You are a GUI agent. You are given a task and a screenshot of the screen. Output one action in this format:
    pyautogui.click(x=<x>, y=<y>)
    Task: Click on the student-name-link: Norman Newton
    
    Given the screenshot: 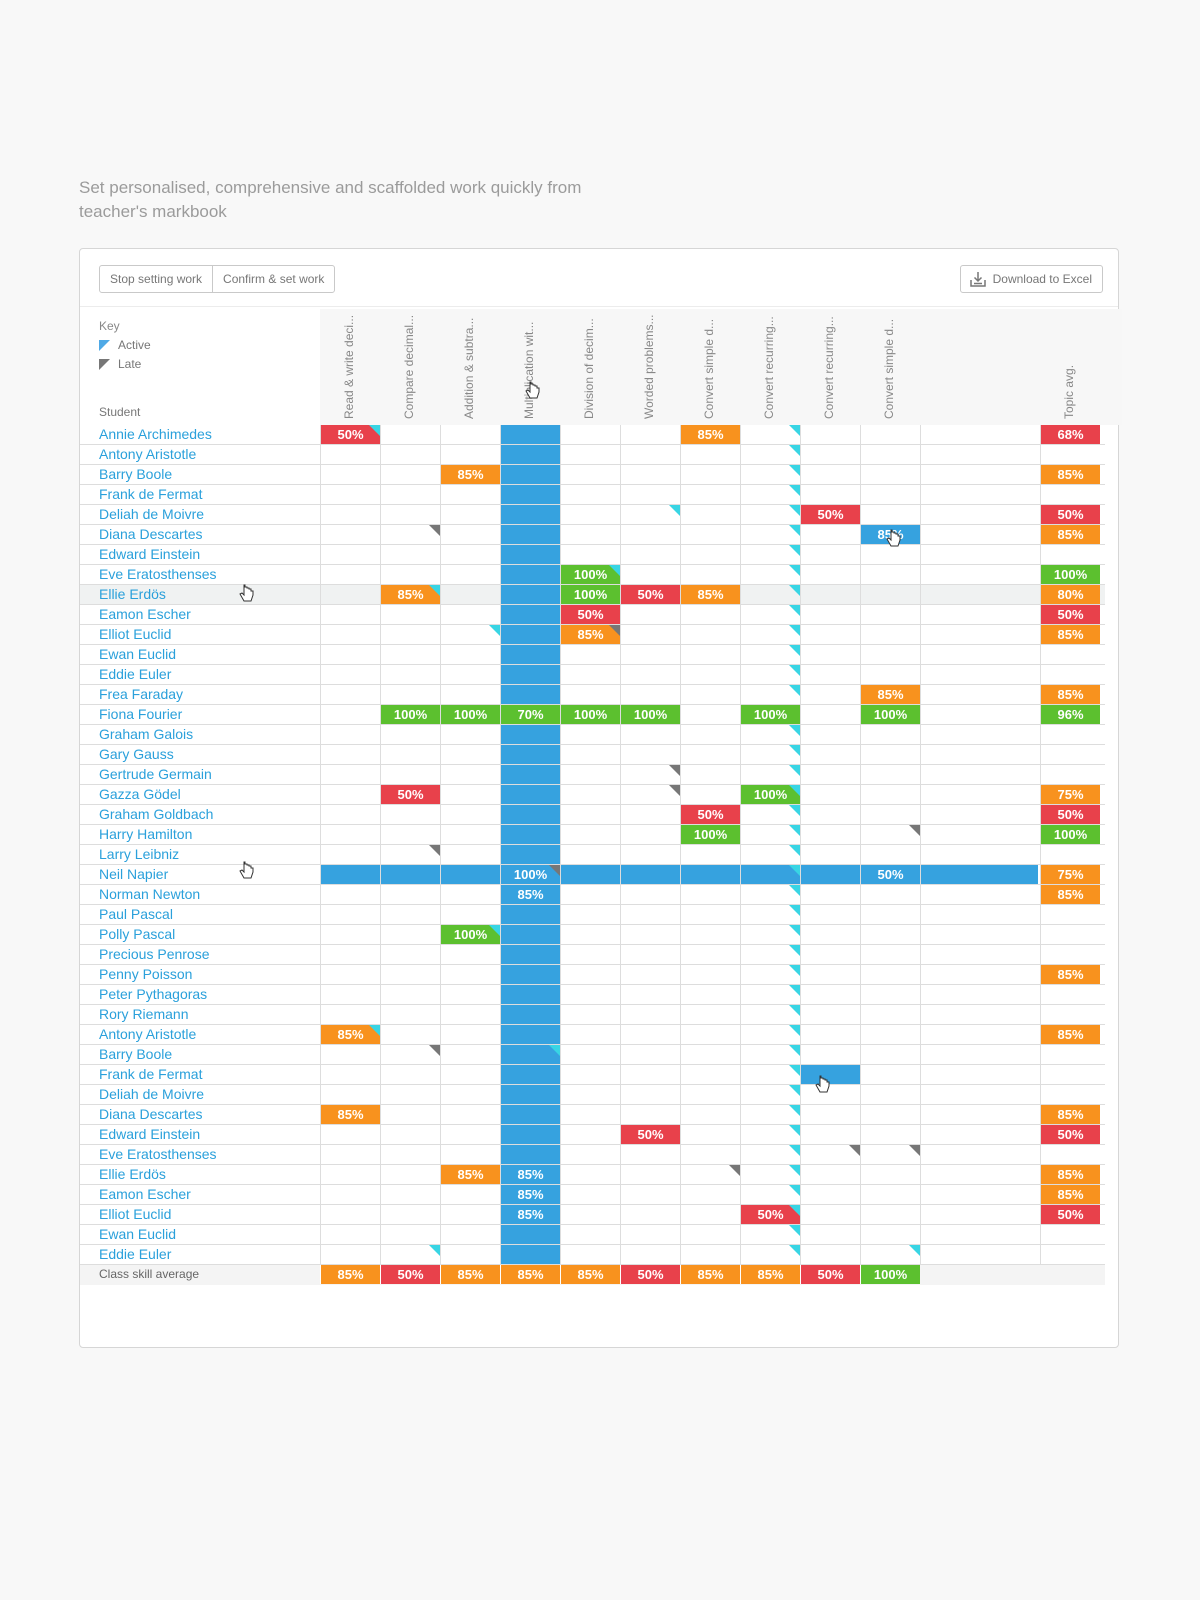 What is the action you would take?
    pyautogui.click(x=150, y=894)
    